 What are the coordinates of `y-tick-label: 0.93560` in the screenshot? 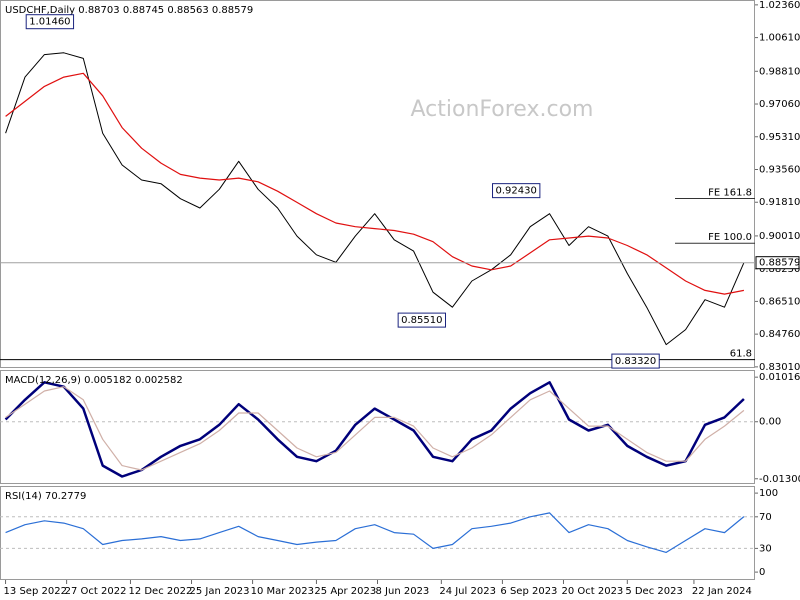 It's located at (779, 170).